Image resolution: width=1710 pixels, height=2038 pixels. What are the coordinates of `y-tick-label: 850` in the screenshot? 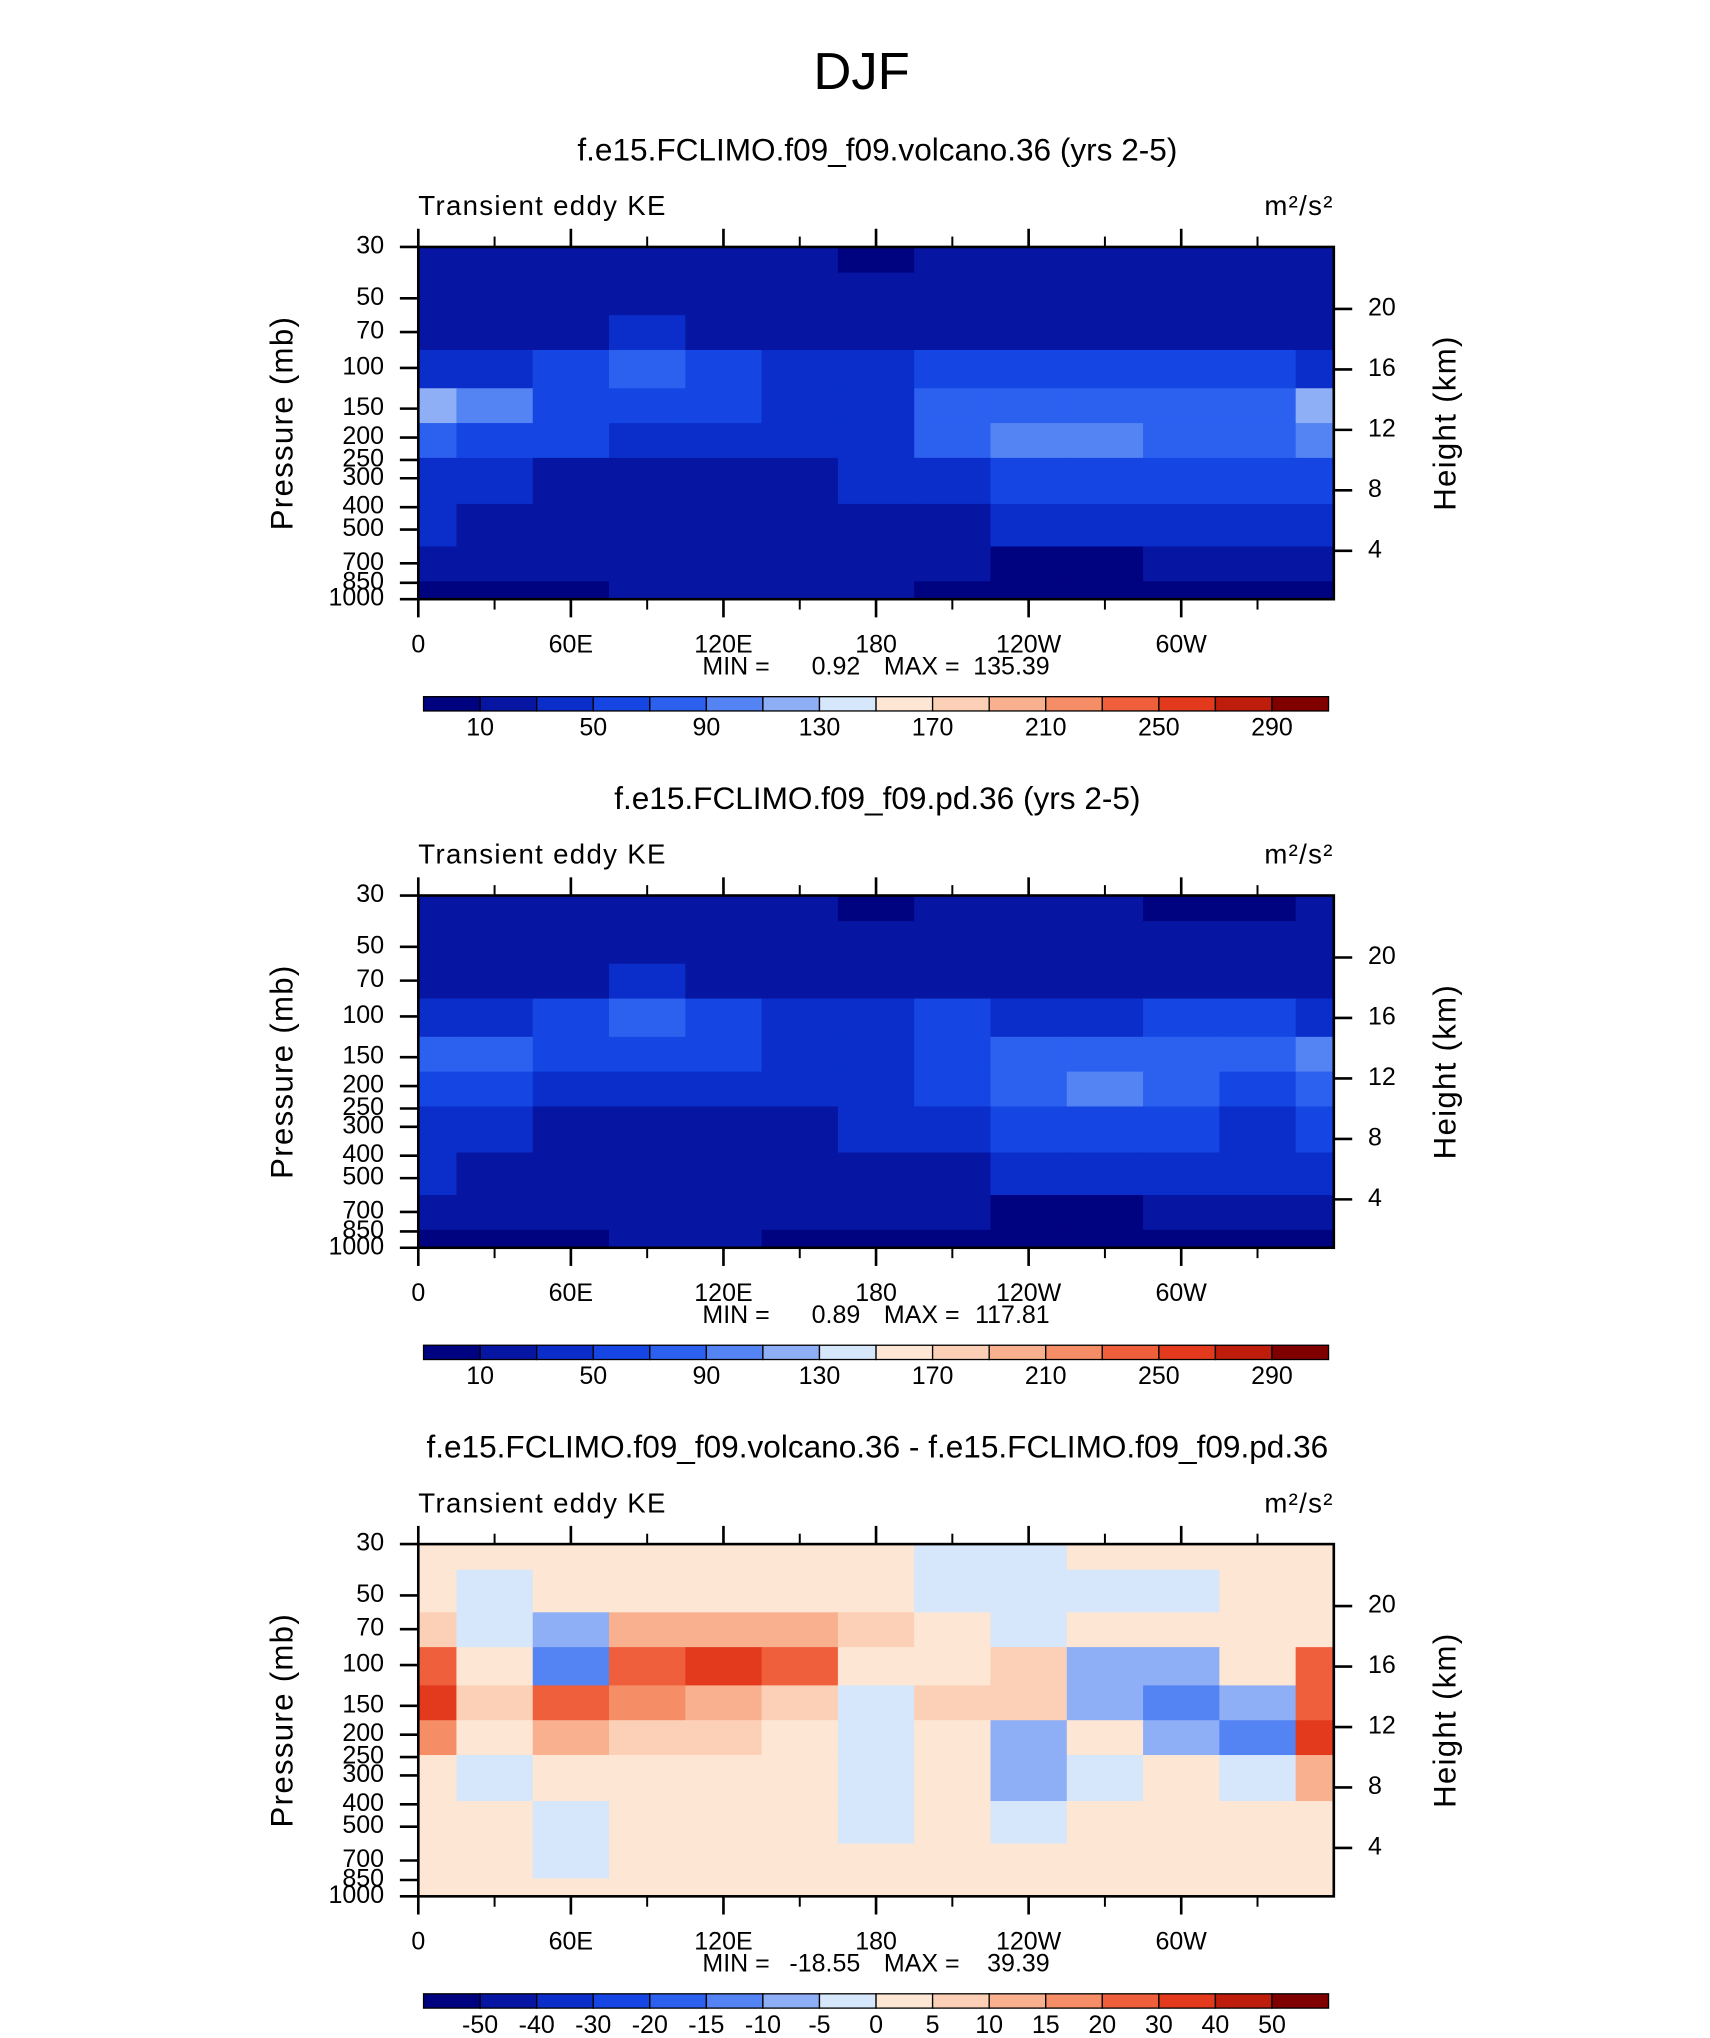 It's located at (363, 1230).